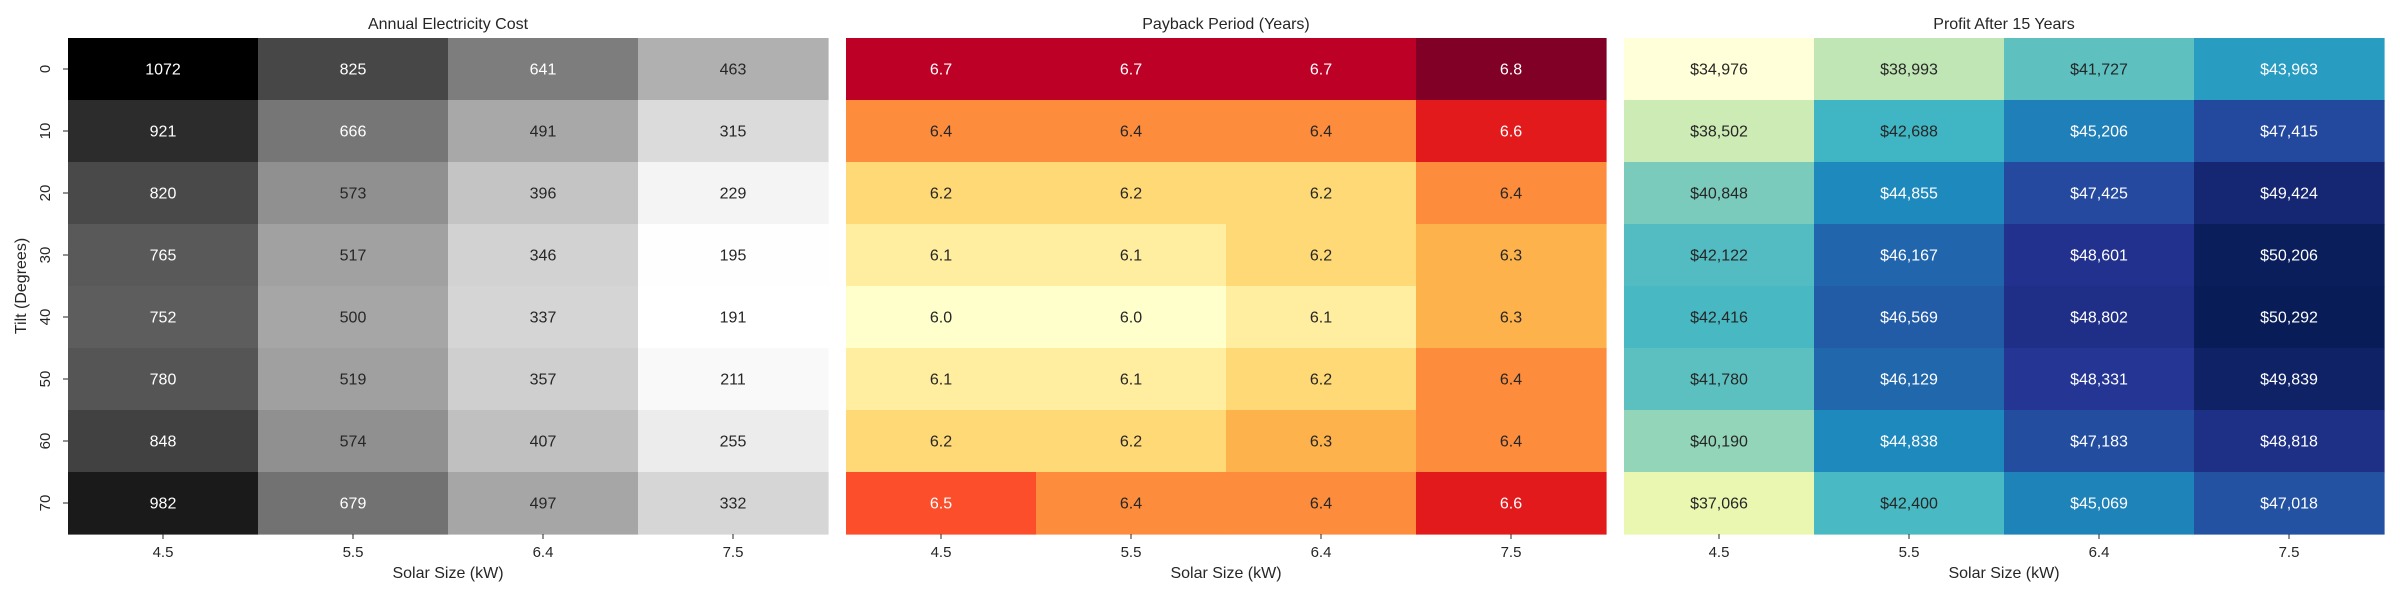 Image resolution: width=2400 pixels, height=600 pixels. I want to click on cell-label: $48,601, so click(2099, 256).